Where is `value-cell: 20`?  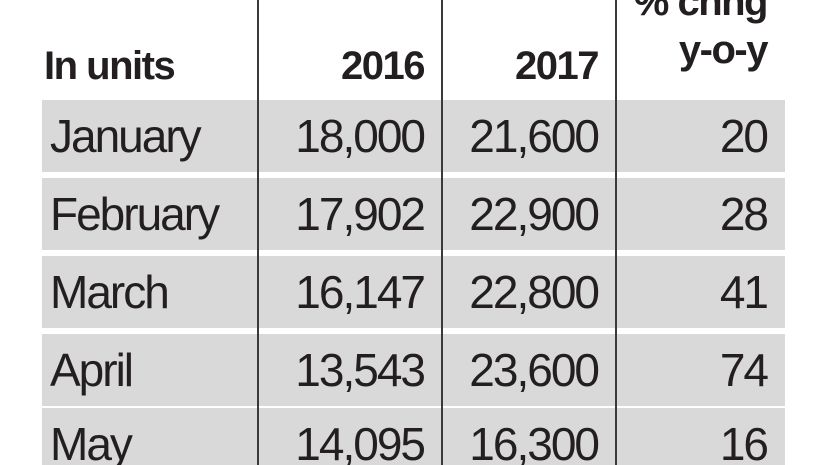
value-cell: 20 is located at coordinates (744, 136).